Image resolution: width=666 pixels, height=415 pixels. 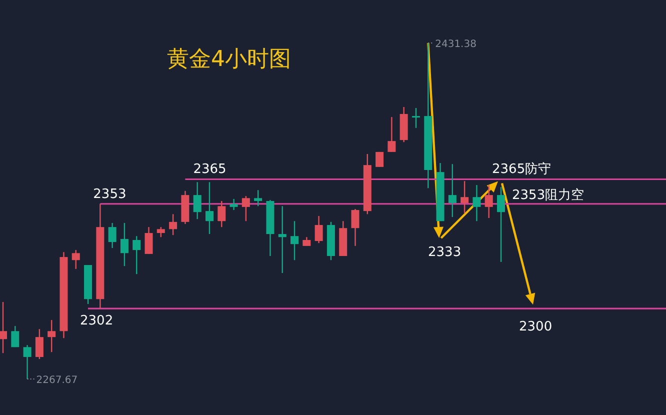 What do you see at coordinates (548, 195) in the screenshot?
I see `annotation: 2353阻力空` at bounding box center [548, 195].